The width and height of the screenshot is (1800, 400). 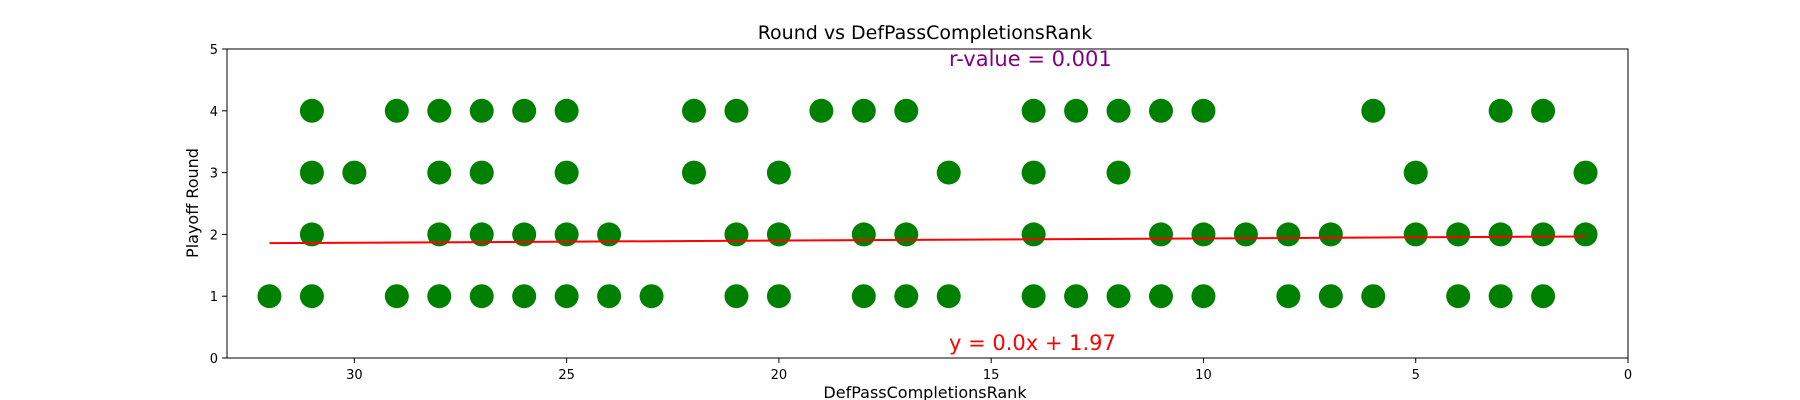 I want to click on x-axis: 30 25 20 15 10 5 0, so click(x=989, y=370).